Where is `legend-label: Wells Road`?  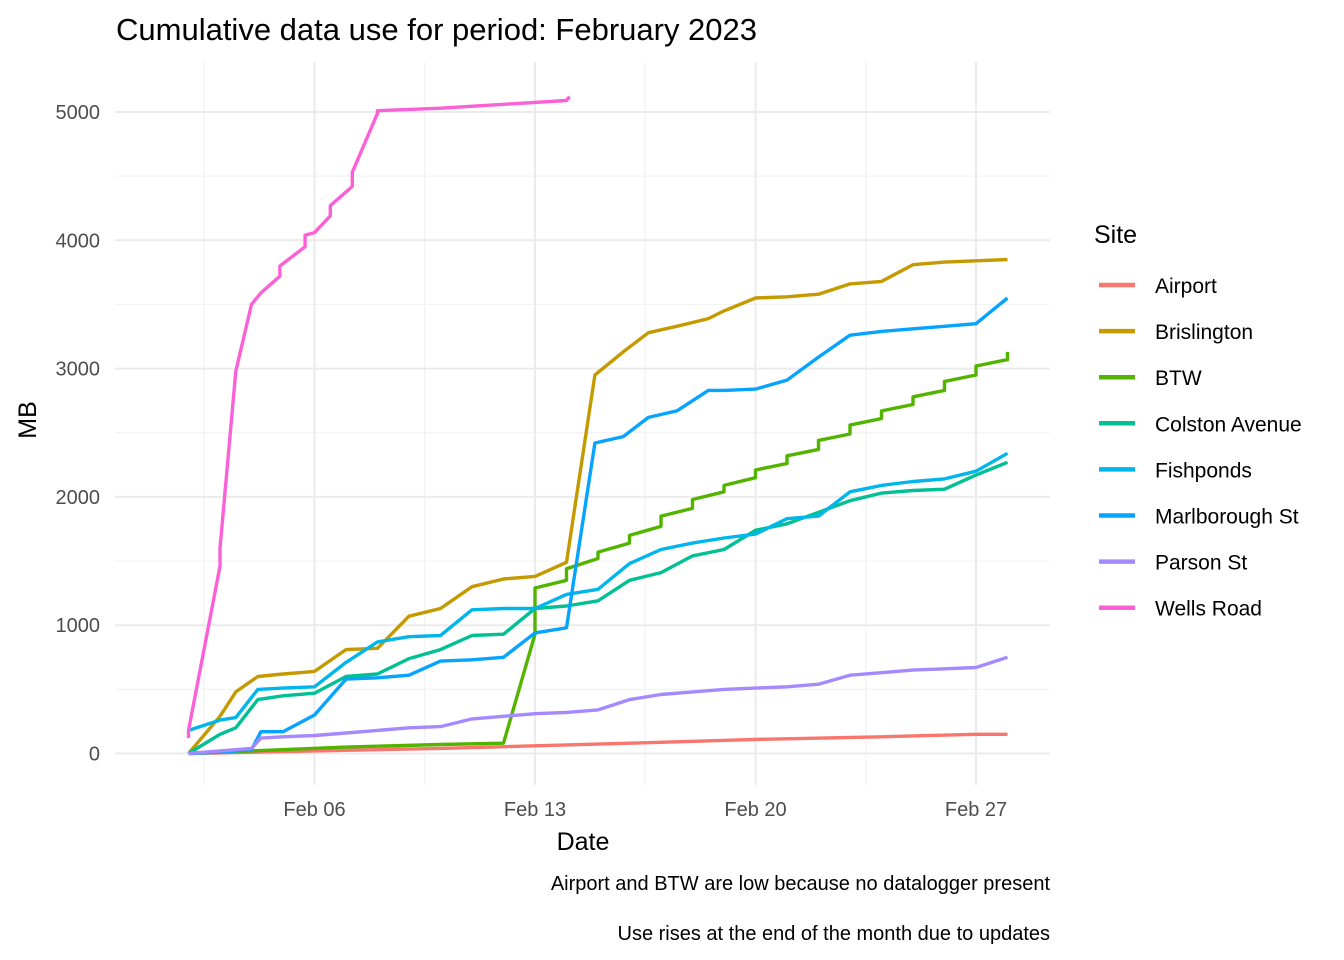 legend-label: Wells Road is located at coordinates (1208, 609).